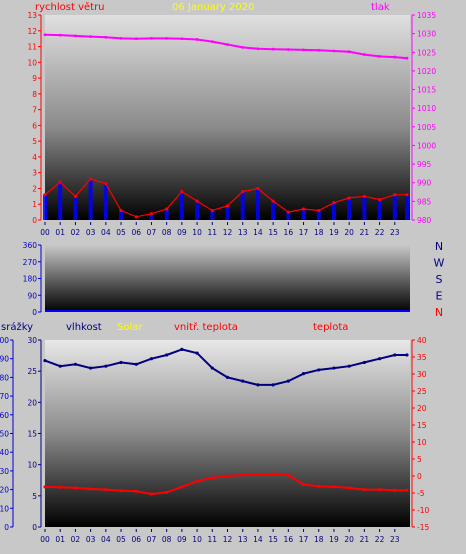 Image resolution: width=466 pixels, height=554 pixels. I want to click on wind-y-tick-label: 9, so click(34, 78).